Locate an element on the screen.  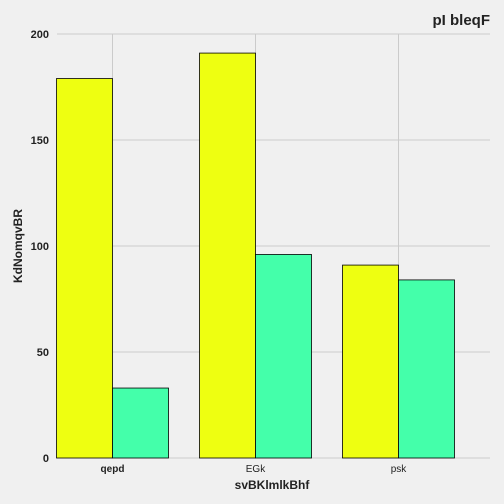
y-tick-label: 50 is located at coordinates (43, 353).